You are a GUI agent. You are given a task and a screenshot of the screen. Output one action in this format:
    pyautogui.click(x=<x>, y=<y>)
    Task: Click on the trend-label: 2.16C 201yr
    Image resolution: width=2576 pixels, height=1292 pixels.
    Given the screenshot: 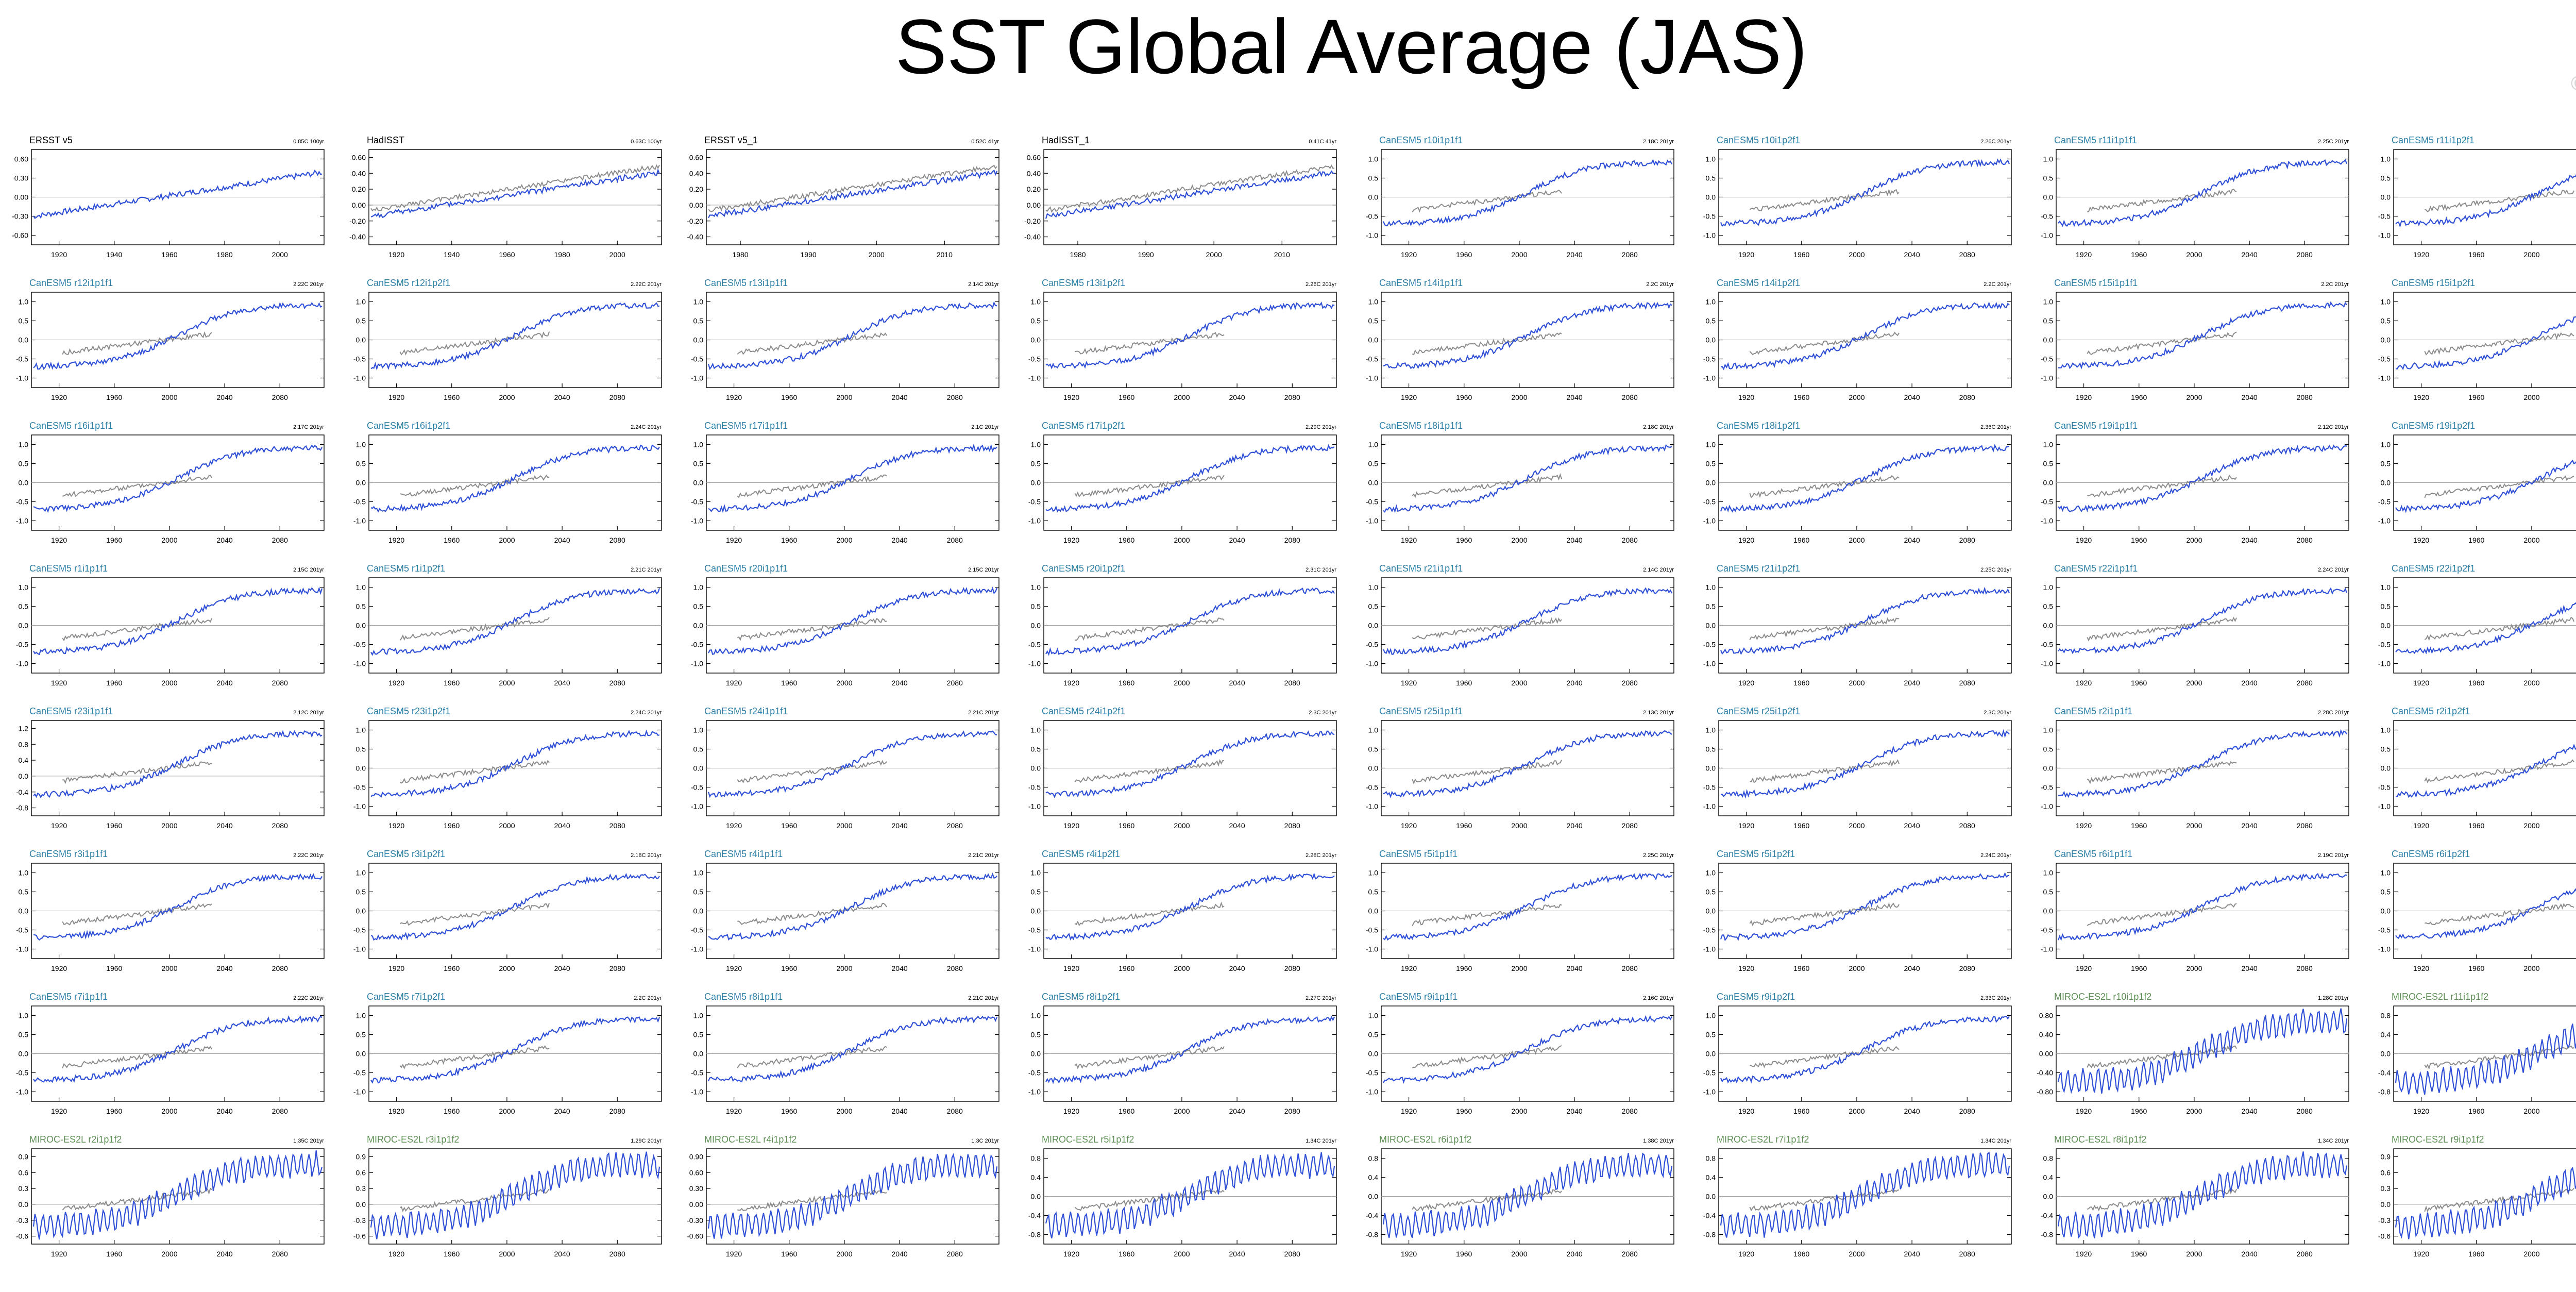 What is the action you would take?
    pyautogui.click(x=1659, y=998)
    